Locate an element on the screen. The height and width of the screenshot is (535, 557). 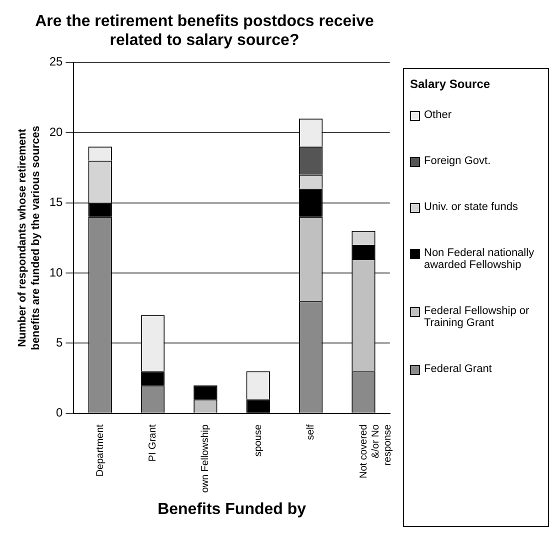
y-tick-label: 0 is located at coordinates (60, 413).